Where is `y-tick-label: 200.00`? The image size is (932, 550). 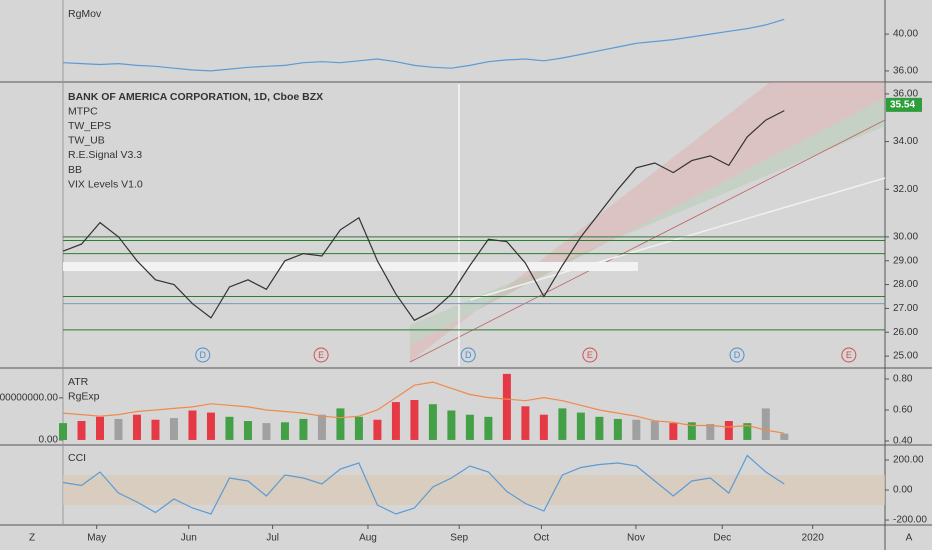 y-tick-label: 200.00 is located at coordinates (908, 460).